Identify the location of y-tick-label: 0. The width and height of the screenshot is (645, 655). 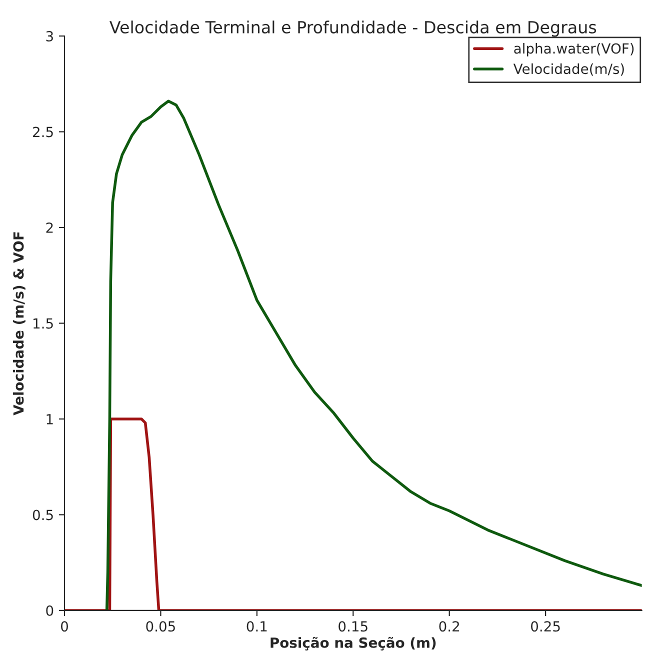
(50, 610).